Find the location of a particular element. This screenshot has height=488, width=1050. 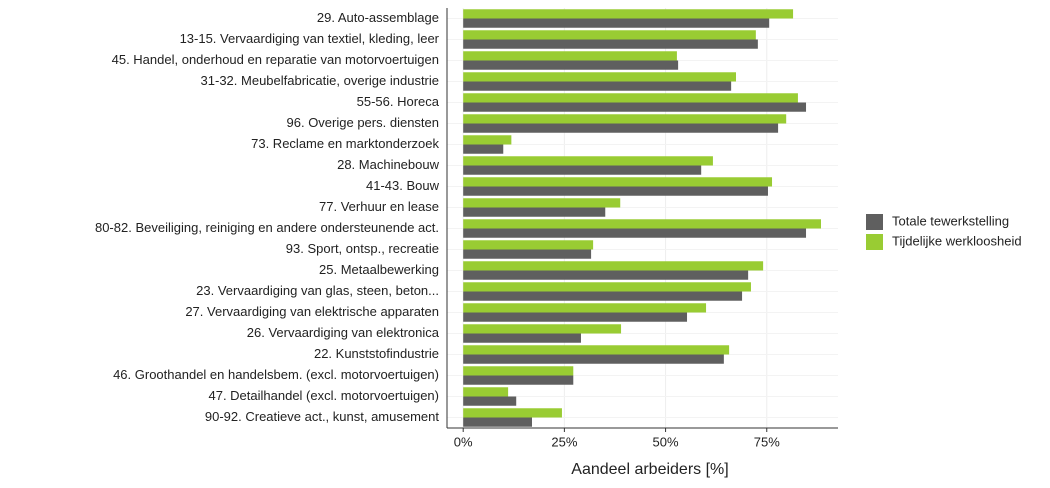

y-tick-label: 96. Overige pers. diensten is located at coordinates (363, 122).